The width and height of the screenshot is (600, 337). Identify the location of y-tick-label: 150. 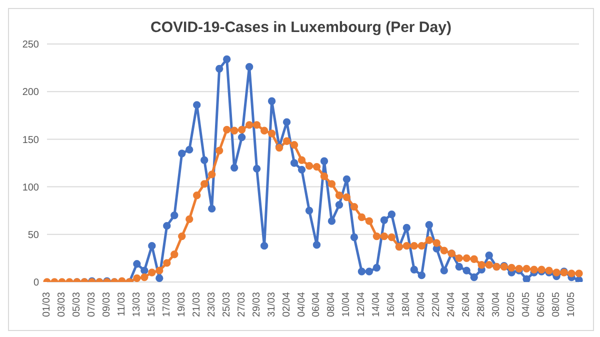
(31, 140).